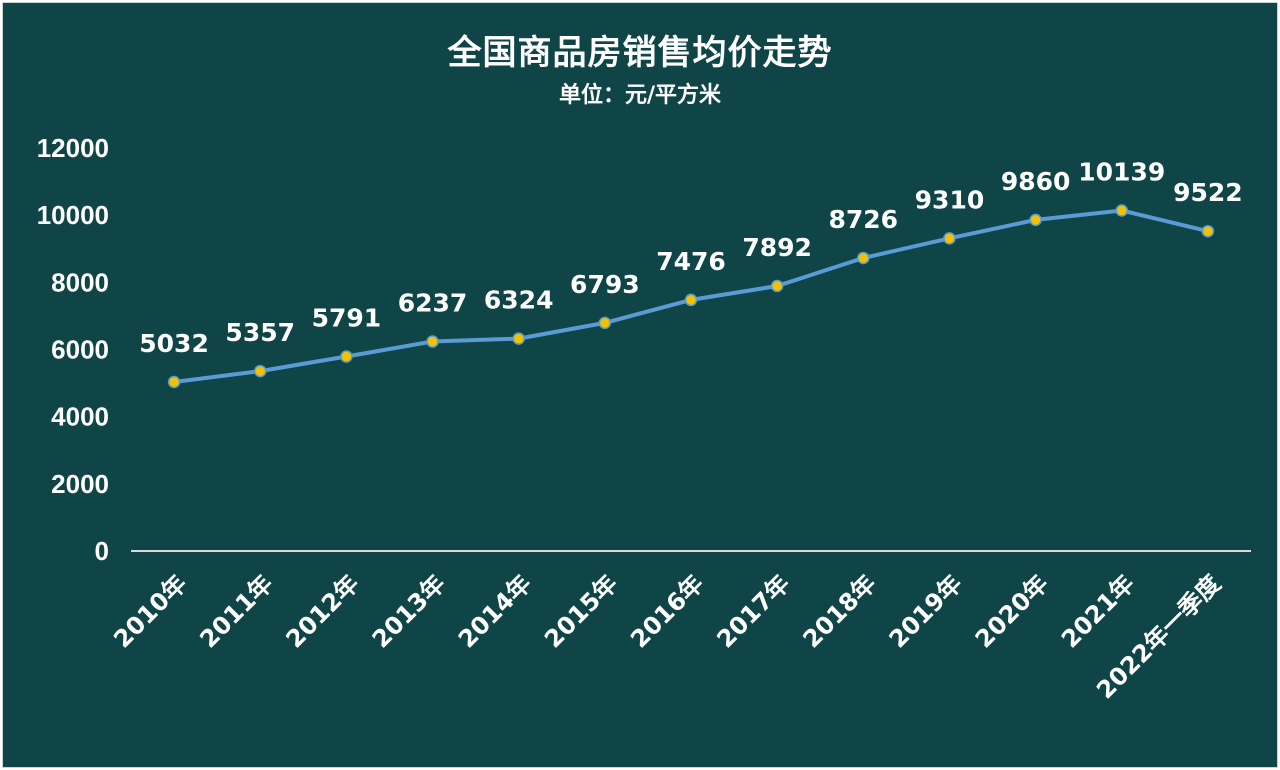 The height and width of the screenshot is (770, 1280). I want to click on y-tick-label: 8000, so click(80, 282).